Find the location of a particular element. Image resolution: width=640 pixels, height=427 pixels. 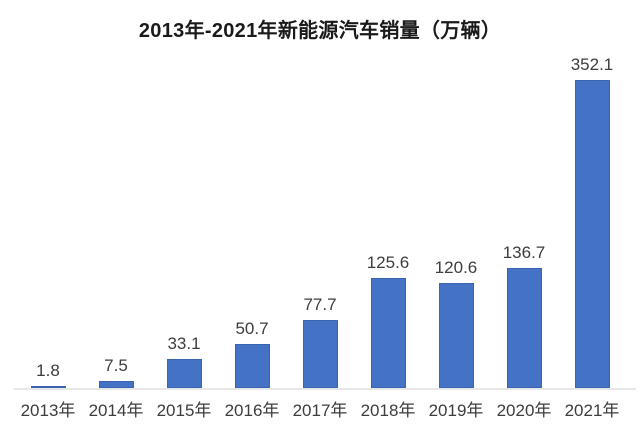

x-axis-tick-label: 2016年 is located at coordinates (252, 410).